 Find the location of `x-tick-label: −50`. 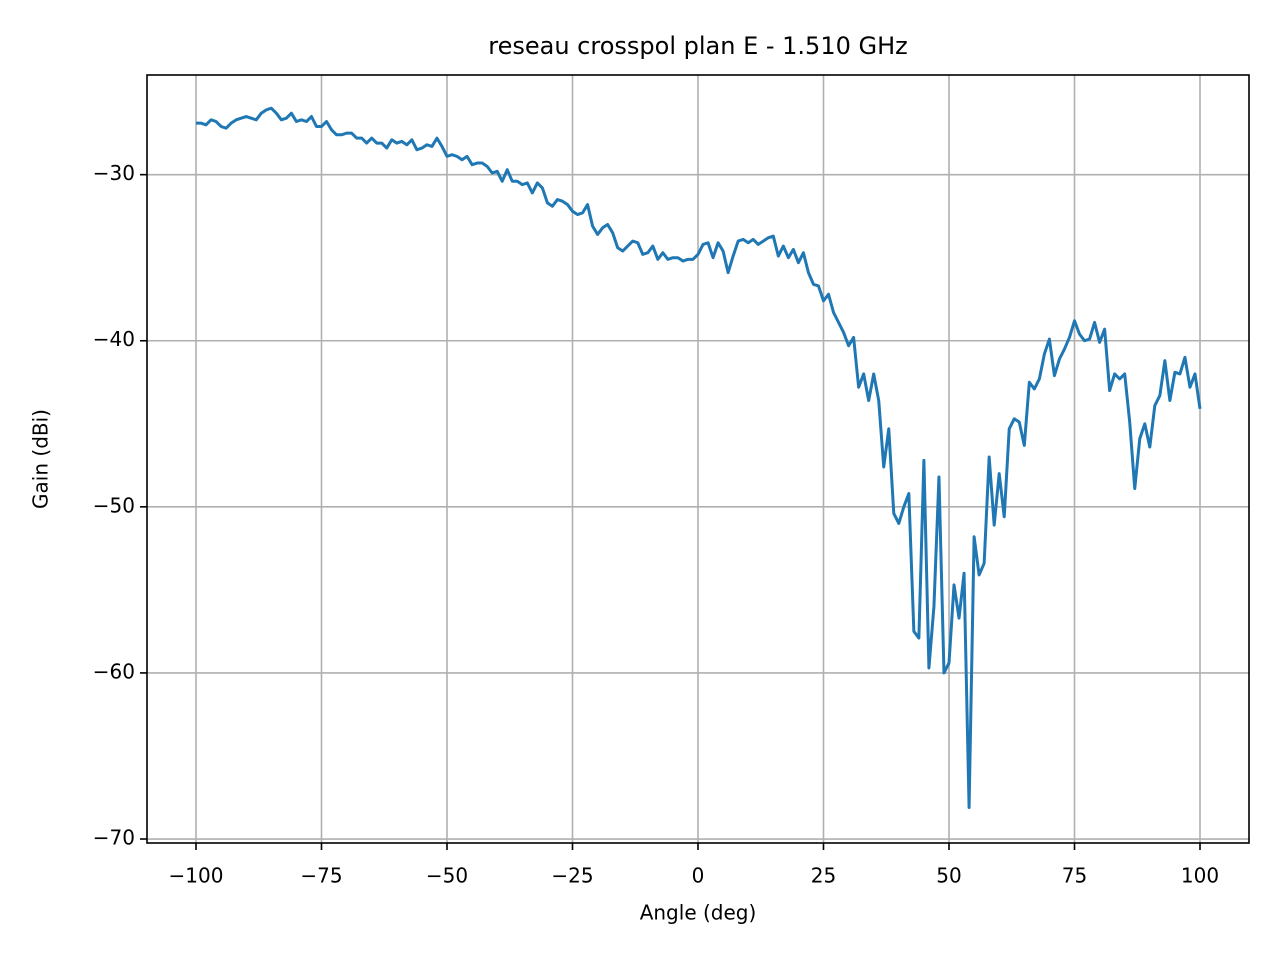

x-tick-label: −50 is located at coordinates (447, 876).